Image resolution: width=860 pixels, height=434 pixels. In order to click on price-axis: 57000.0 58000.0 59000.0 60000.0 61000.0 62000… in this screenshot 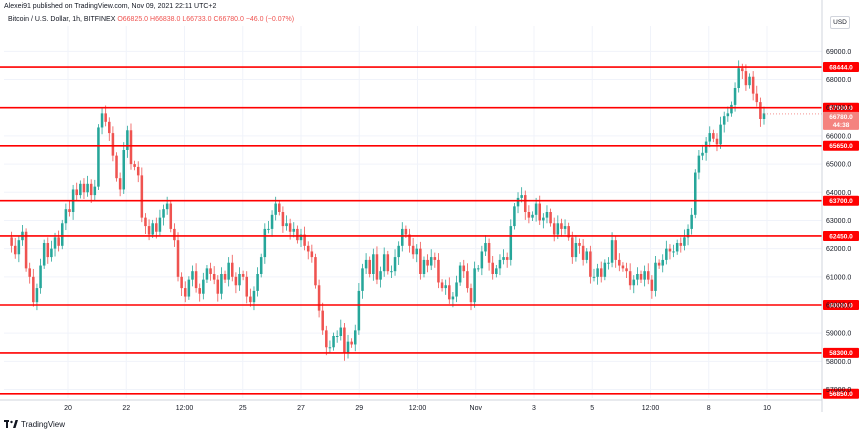, I will do `click(836, 206)`.